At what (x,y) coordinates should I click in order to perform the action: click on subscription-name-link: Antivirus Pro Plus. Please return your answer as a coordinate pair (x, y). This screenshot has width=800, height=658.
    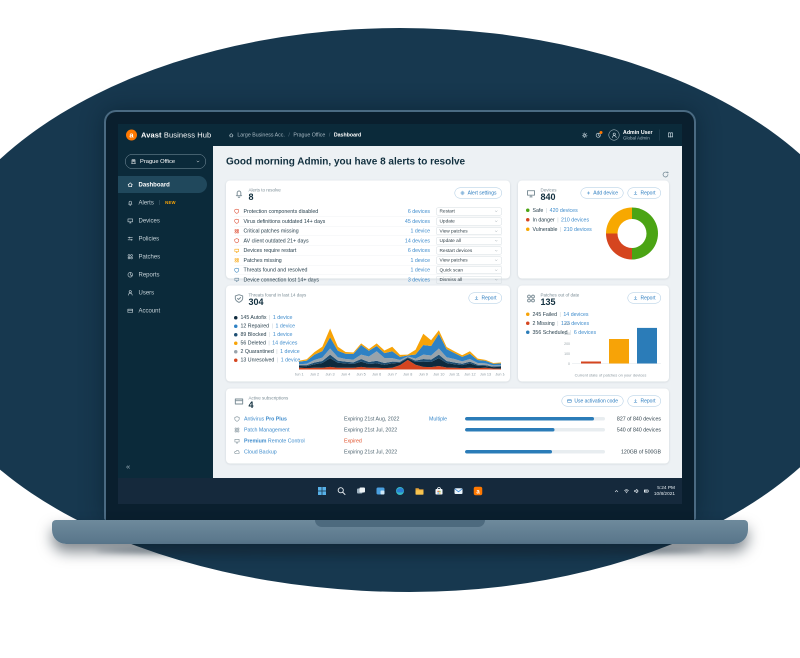
    Looking at the image, I should click on (265, 418).